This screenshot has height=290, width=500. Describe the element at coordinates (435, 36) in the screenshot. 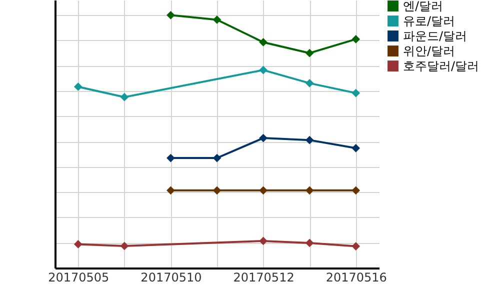

I see `legend-label: 파운드/달러` at that location.